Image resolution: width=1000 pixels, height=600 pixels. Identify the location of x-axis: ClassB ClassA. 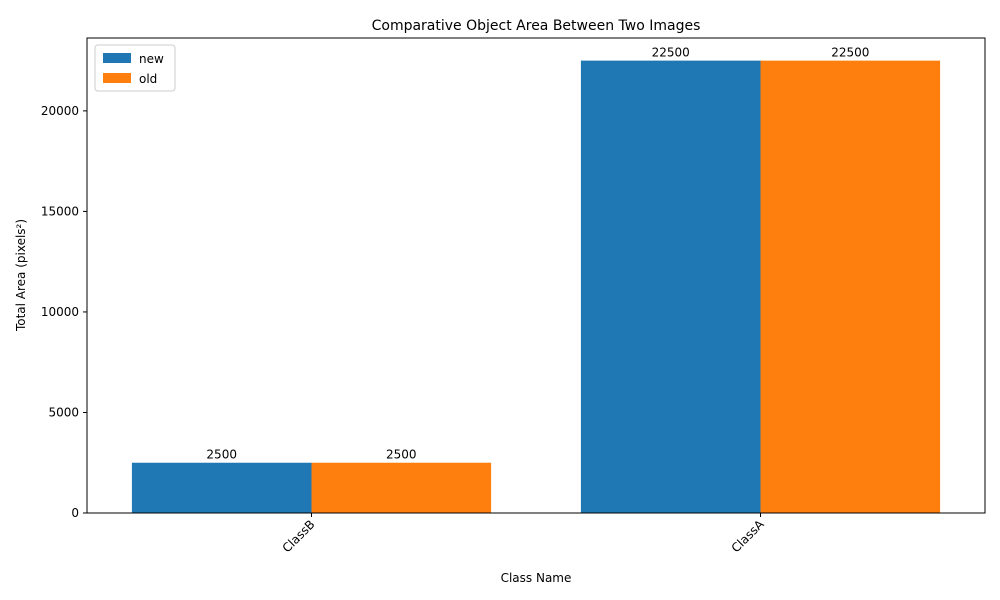
(524, 534).